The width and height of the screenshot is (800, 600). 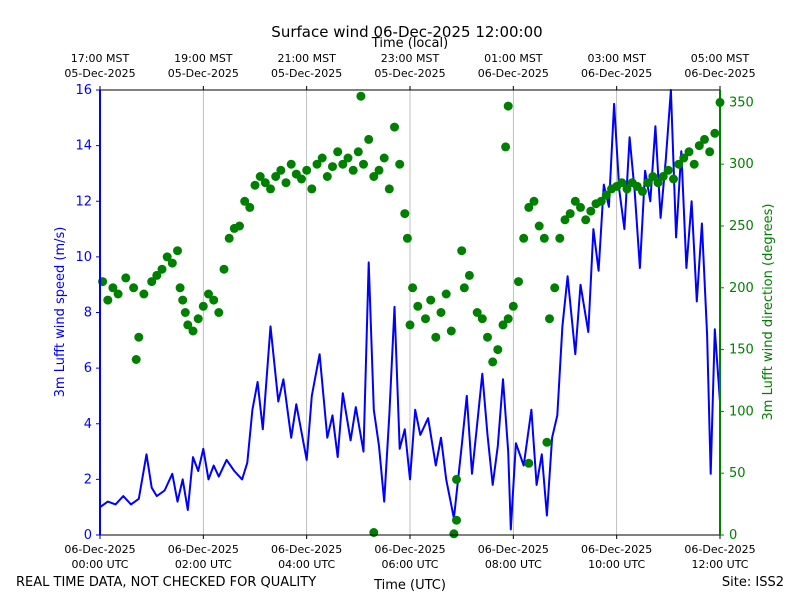 What do you see at coordinates (100, 58) in the screenshot?
I see `top-tick-time: 17:00 MST` at bounding box center [100, 58].